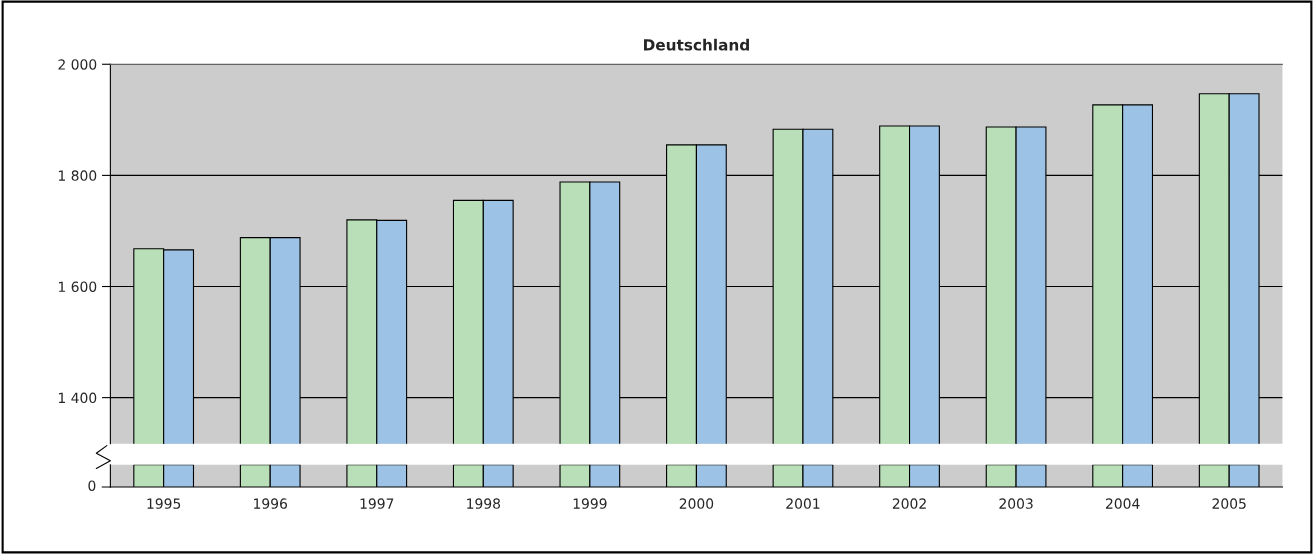 This screenshot has width=1314, height=554. Describe the element at coordinates (909, 503) in the screenshot. I see `x-tick-label: 2002` at that location.